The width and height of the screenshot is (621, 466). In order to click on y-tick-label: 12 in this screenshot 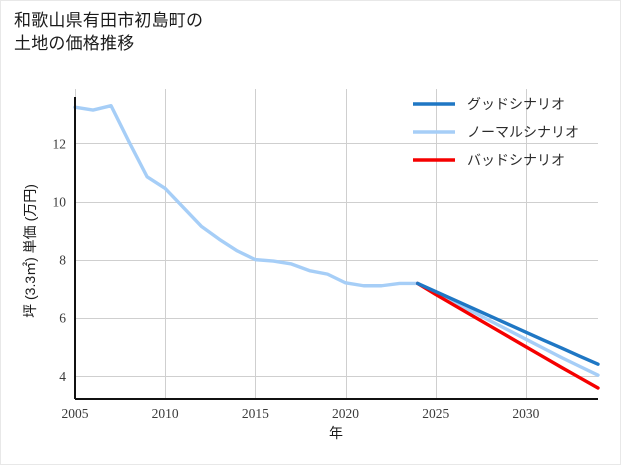, I will do `click(60, 143)`.